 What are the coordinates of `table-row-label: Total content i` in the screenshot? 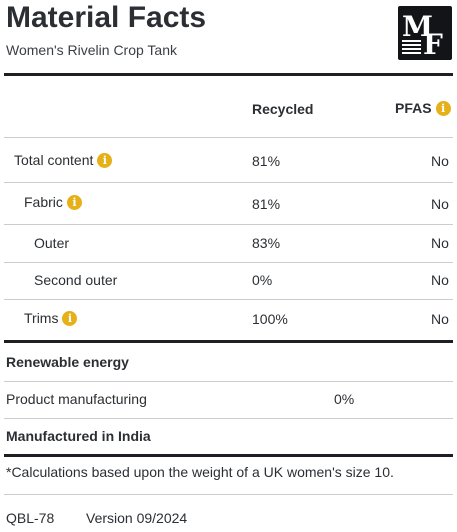 It's located at (63, 160).